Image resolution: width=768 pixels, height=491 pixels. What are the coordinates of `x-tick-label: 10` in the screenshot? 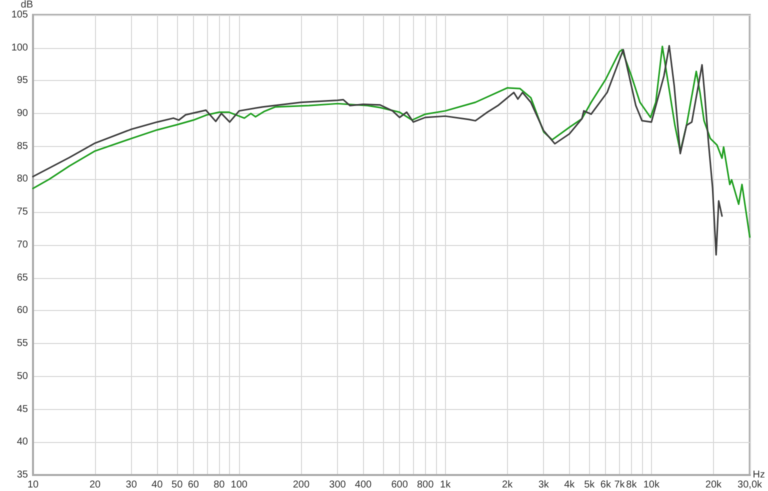 It's located at (33, 485).